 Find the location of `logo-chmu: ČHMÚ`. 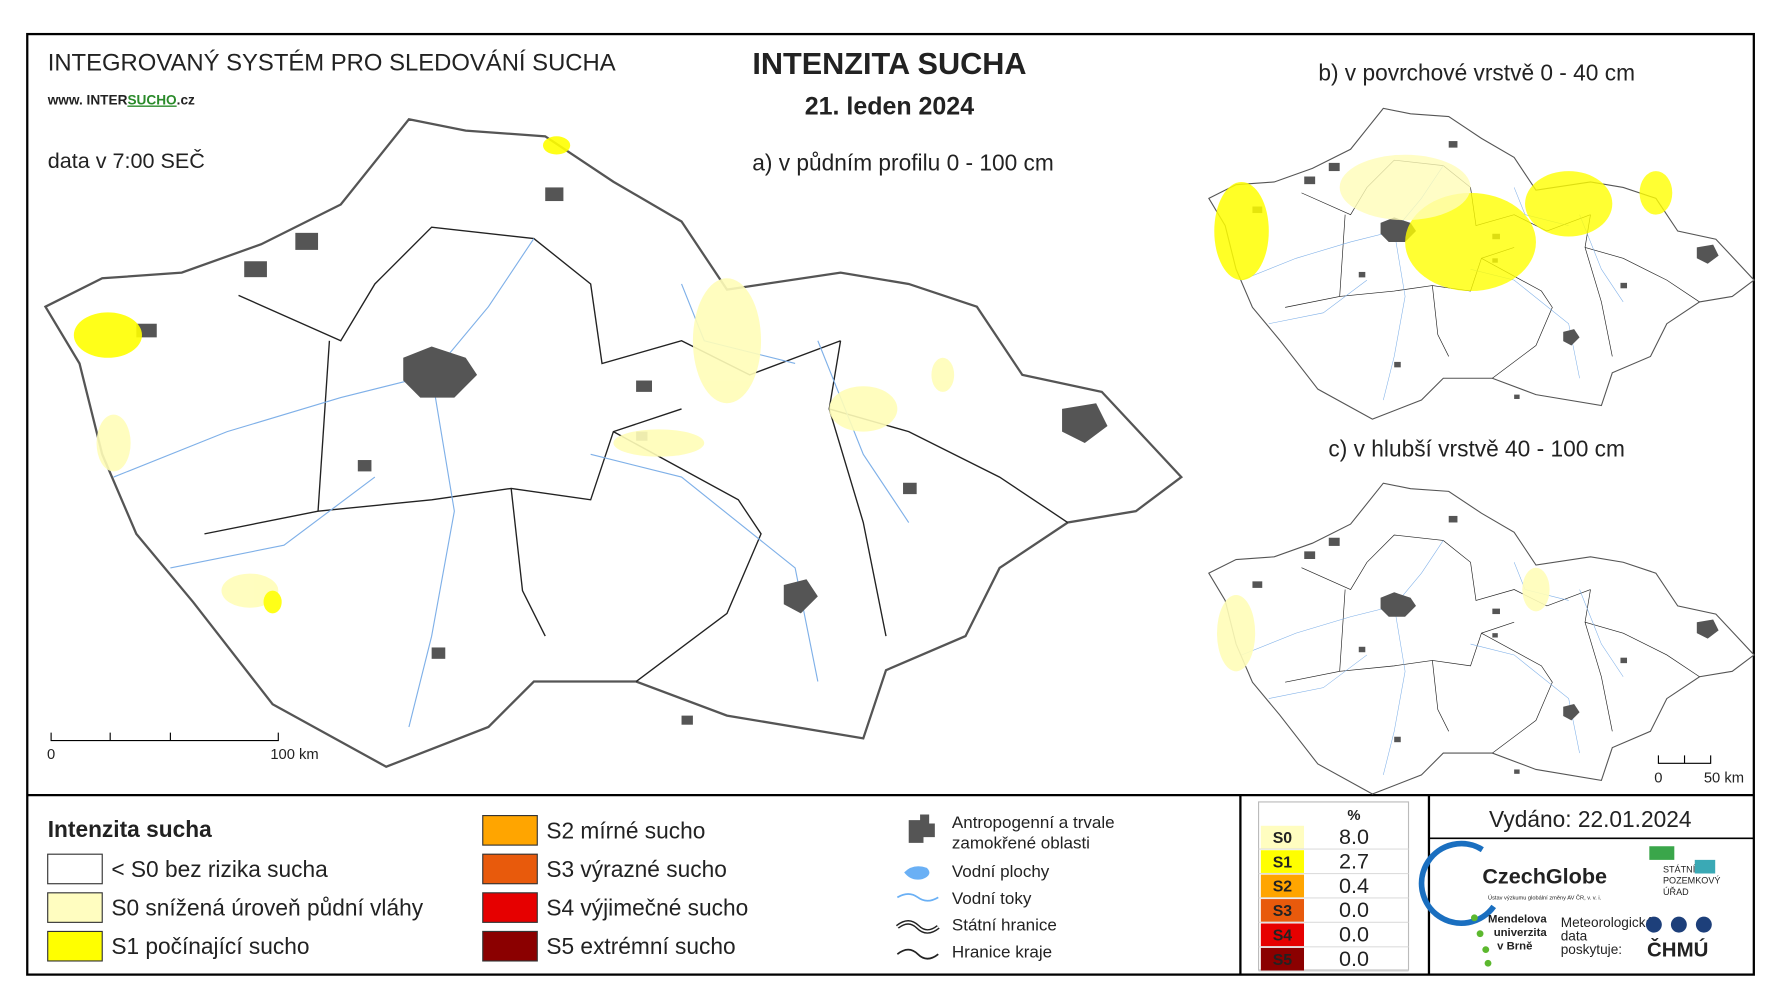

logo-chmu: ČHMÚ is located at coordinates (1677, 949).